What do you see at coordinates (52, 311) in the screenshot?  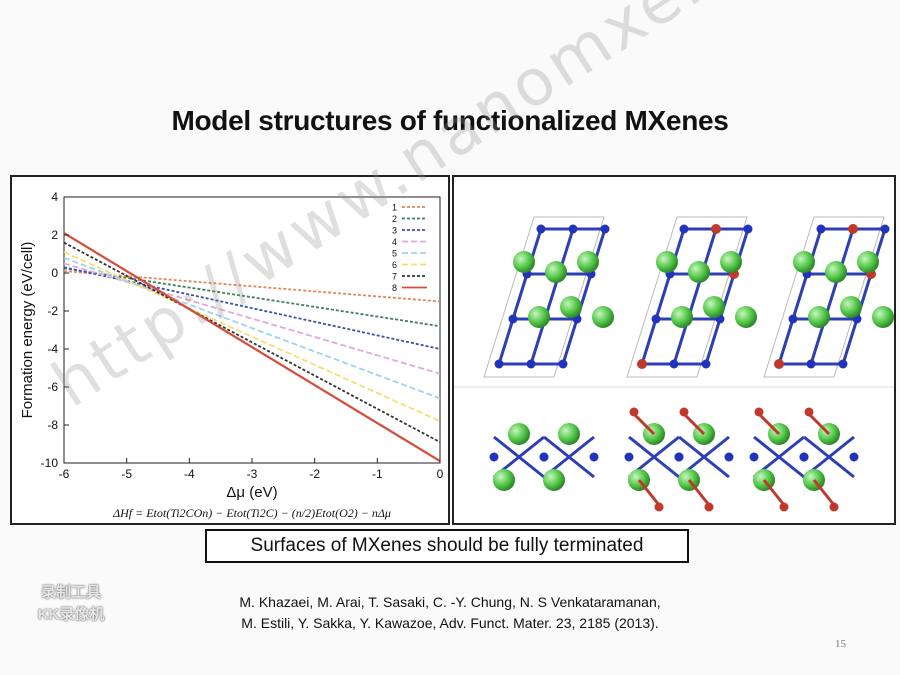 I see `y-tick-label: -2` at bounding box center [52, 311].